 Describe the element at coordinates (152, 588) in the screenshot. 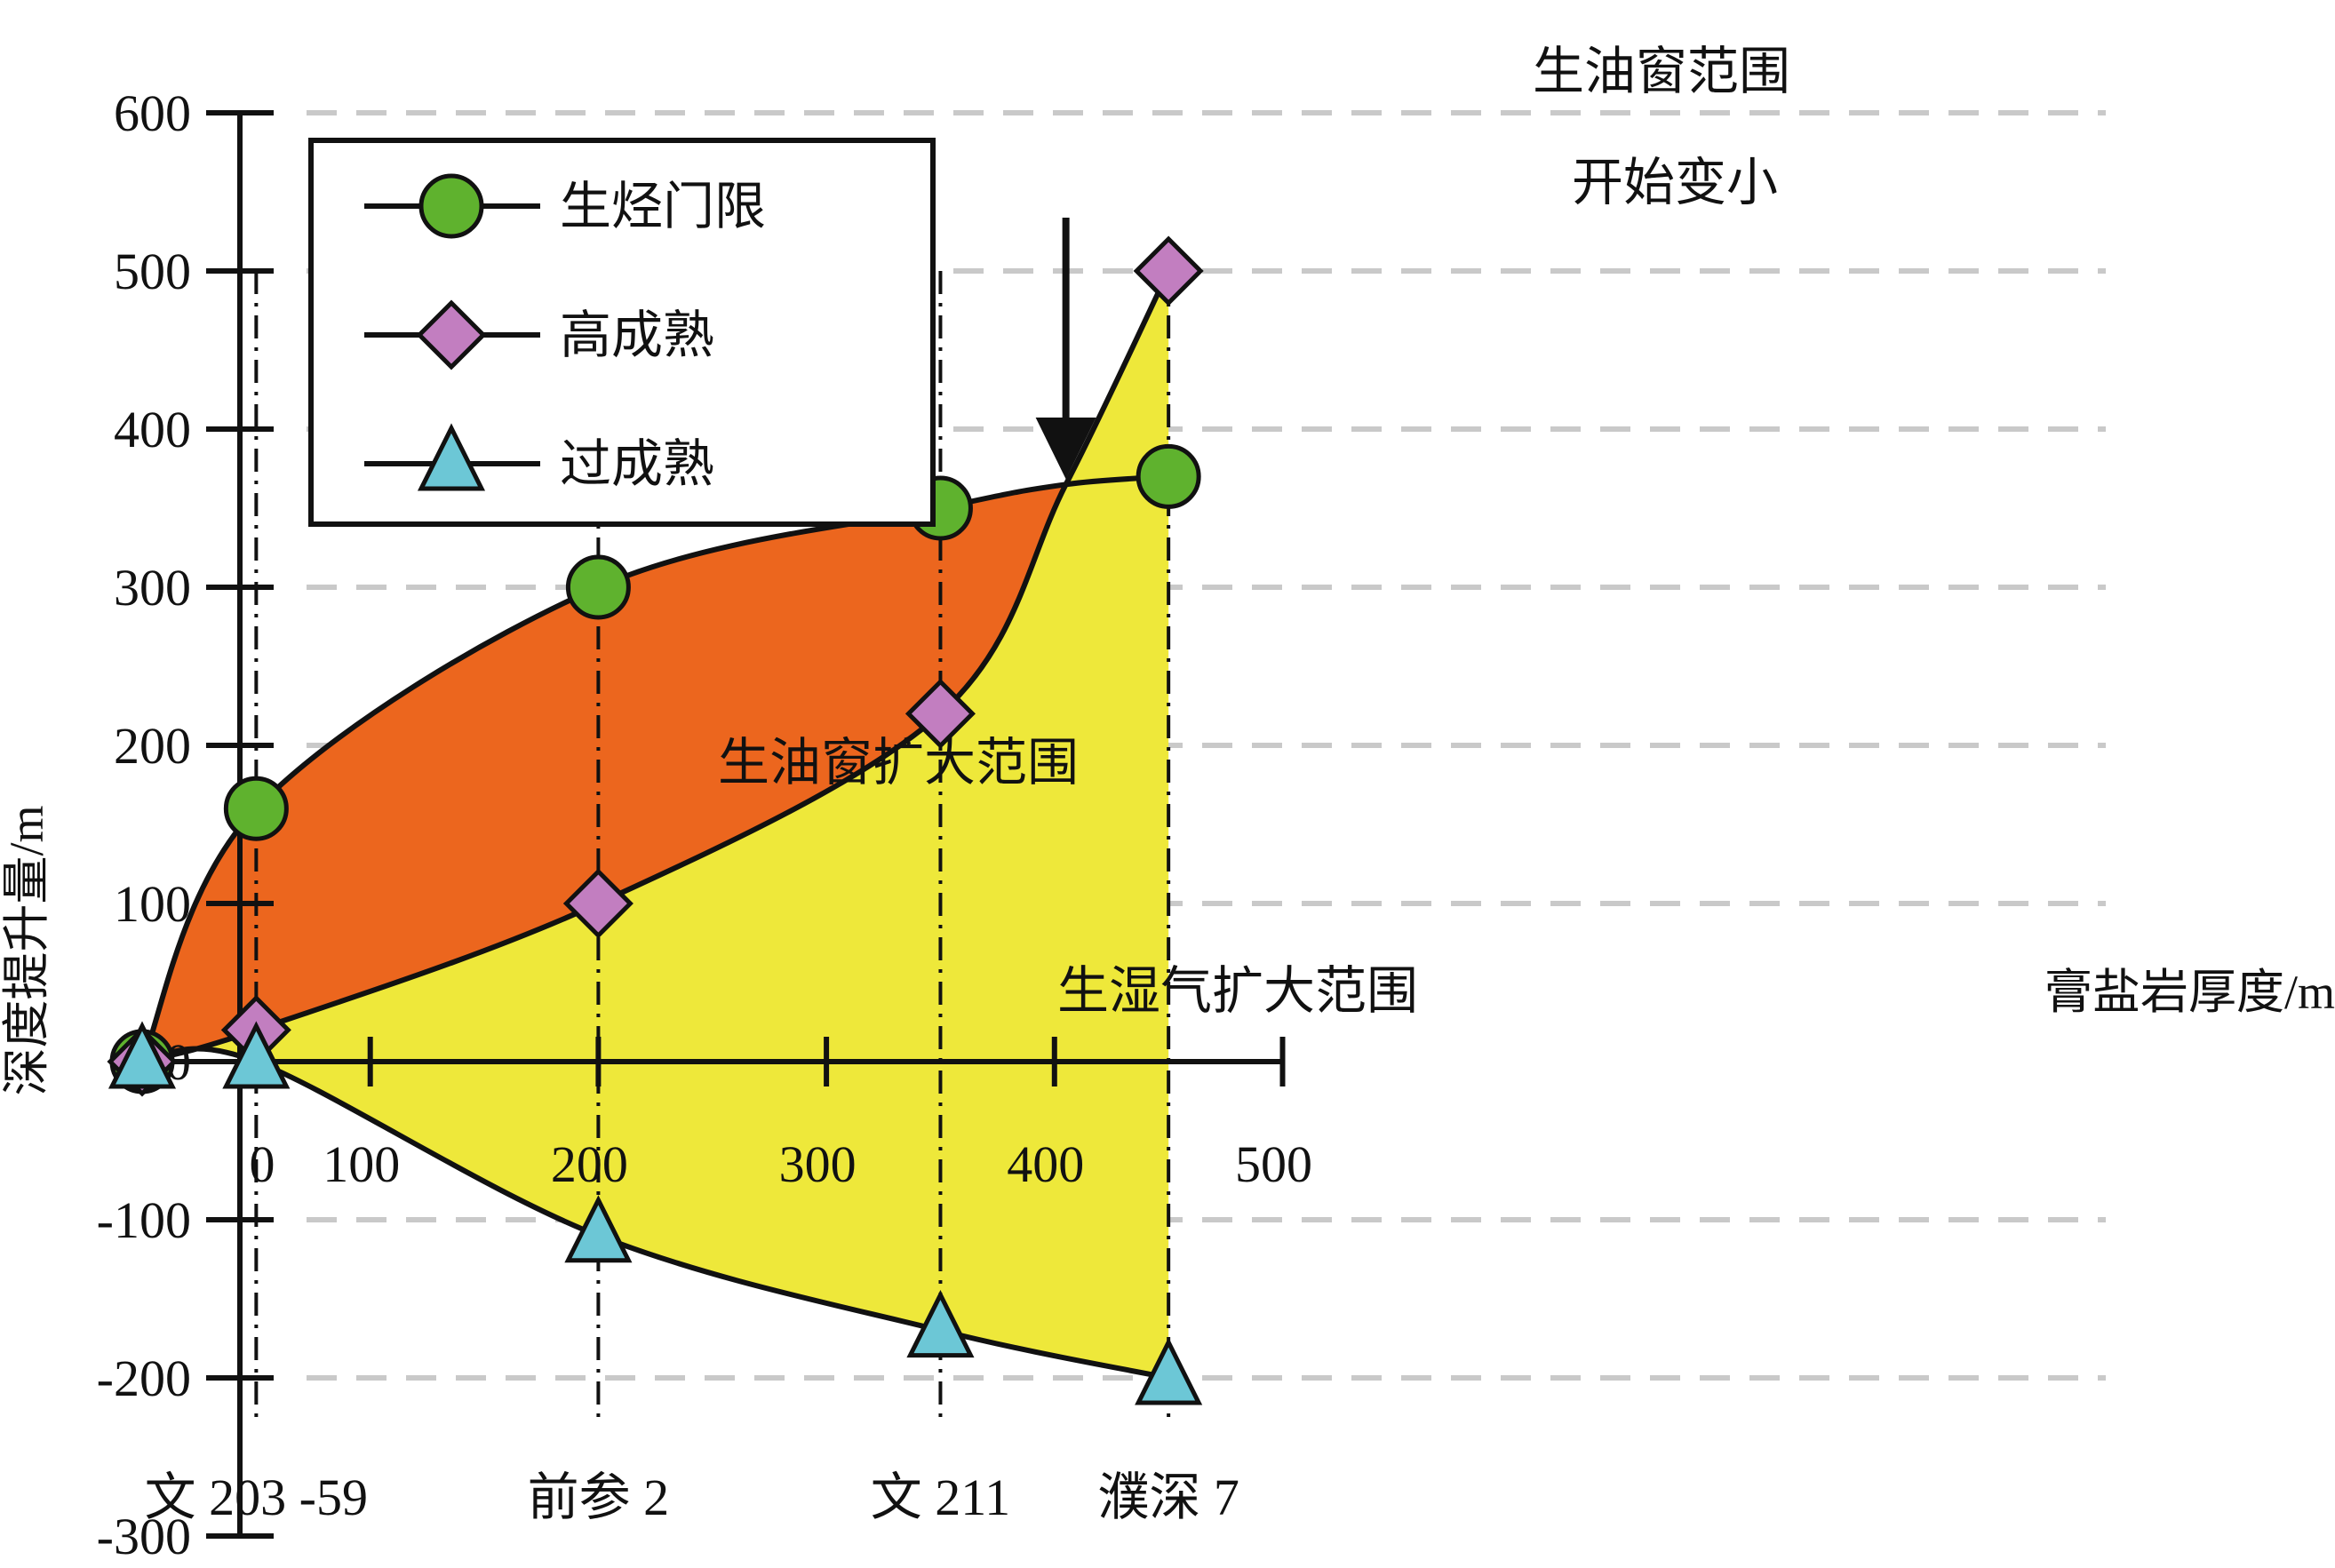

I see `y-tick-label: 300` at that location.